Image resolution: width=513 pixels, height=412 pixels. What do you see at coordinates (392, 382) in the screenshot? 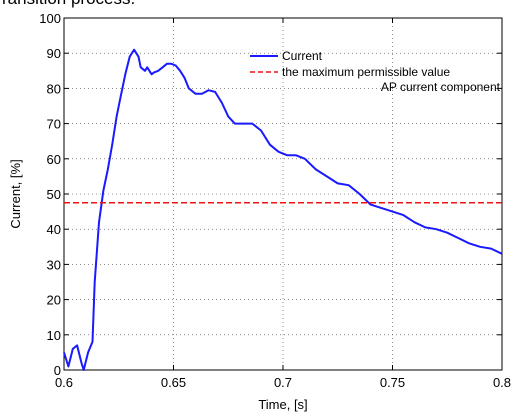
I see `x-tick-label: 0.75` at bounding box center [392, 382].